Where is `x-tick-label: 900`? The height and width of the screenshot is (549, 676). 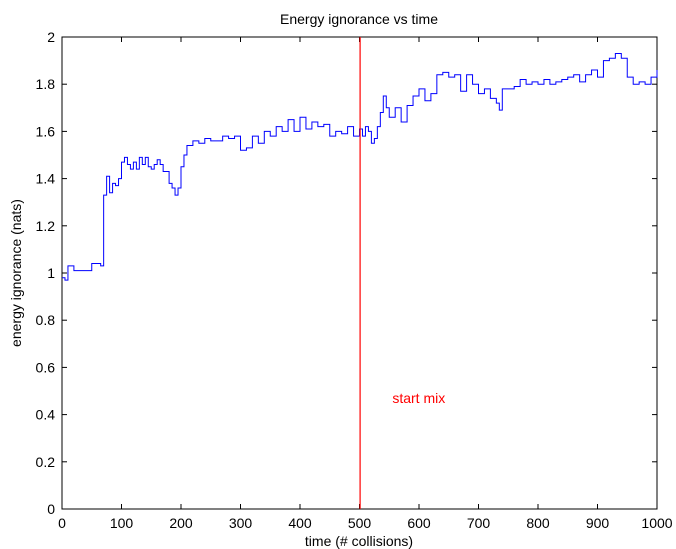
x-tick-label: 900 is located at coordinates (598, 523).